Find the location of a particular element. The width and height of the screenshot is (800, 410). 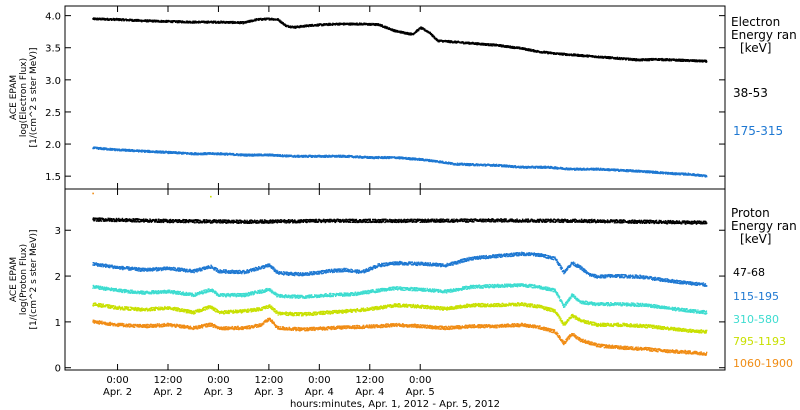

legend-title: Energy ran is located at coordinates (764, 35).